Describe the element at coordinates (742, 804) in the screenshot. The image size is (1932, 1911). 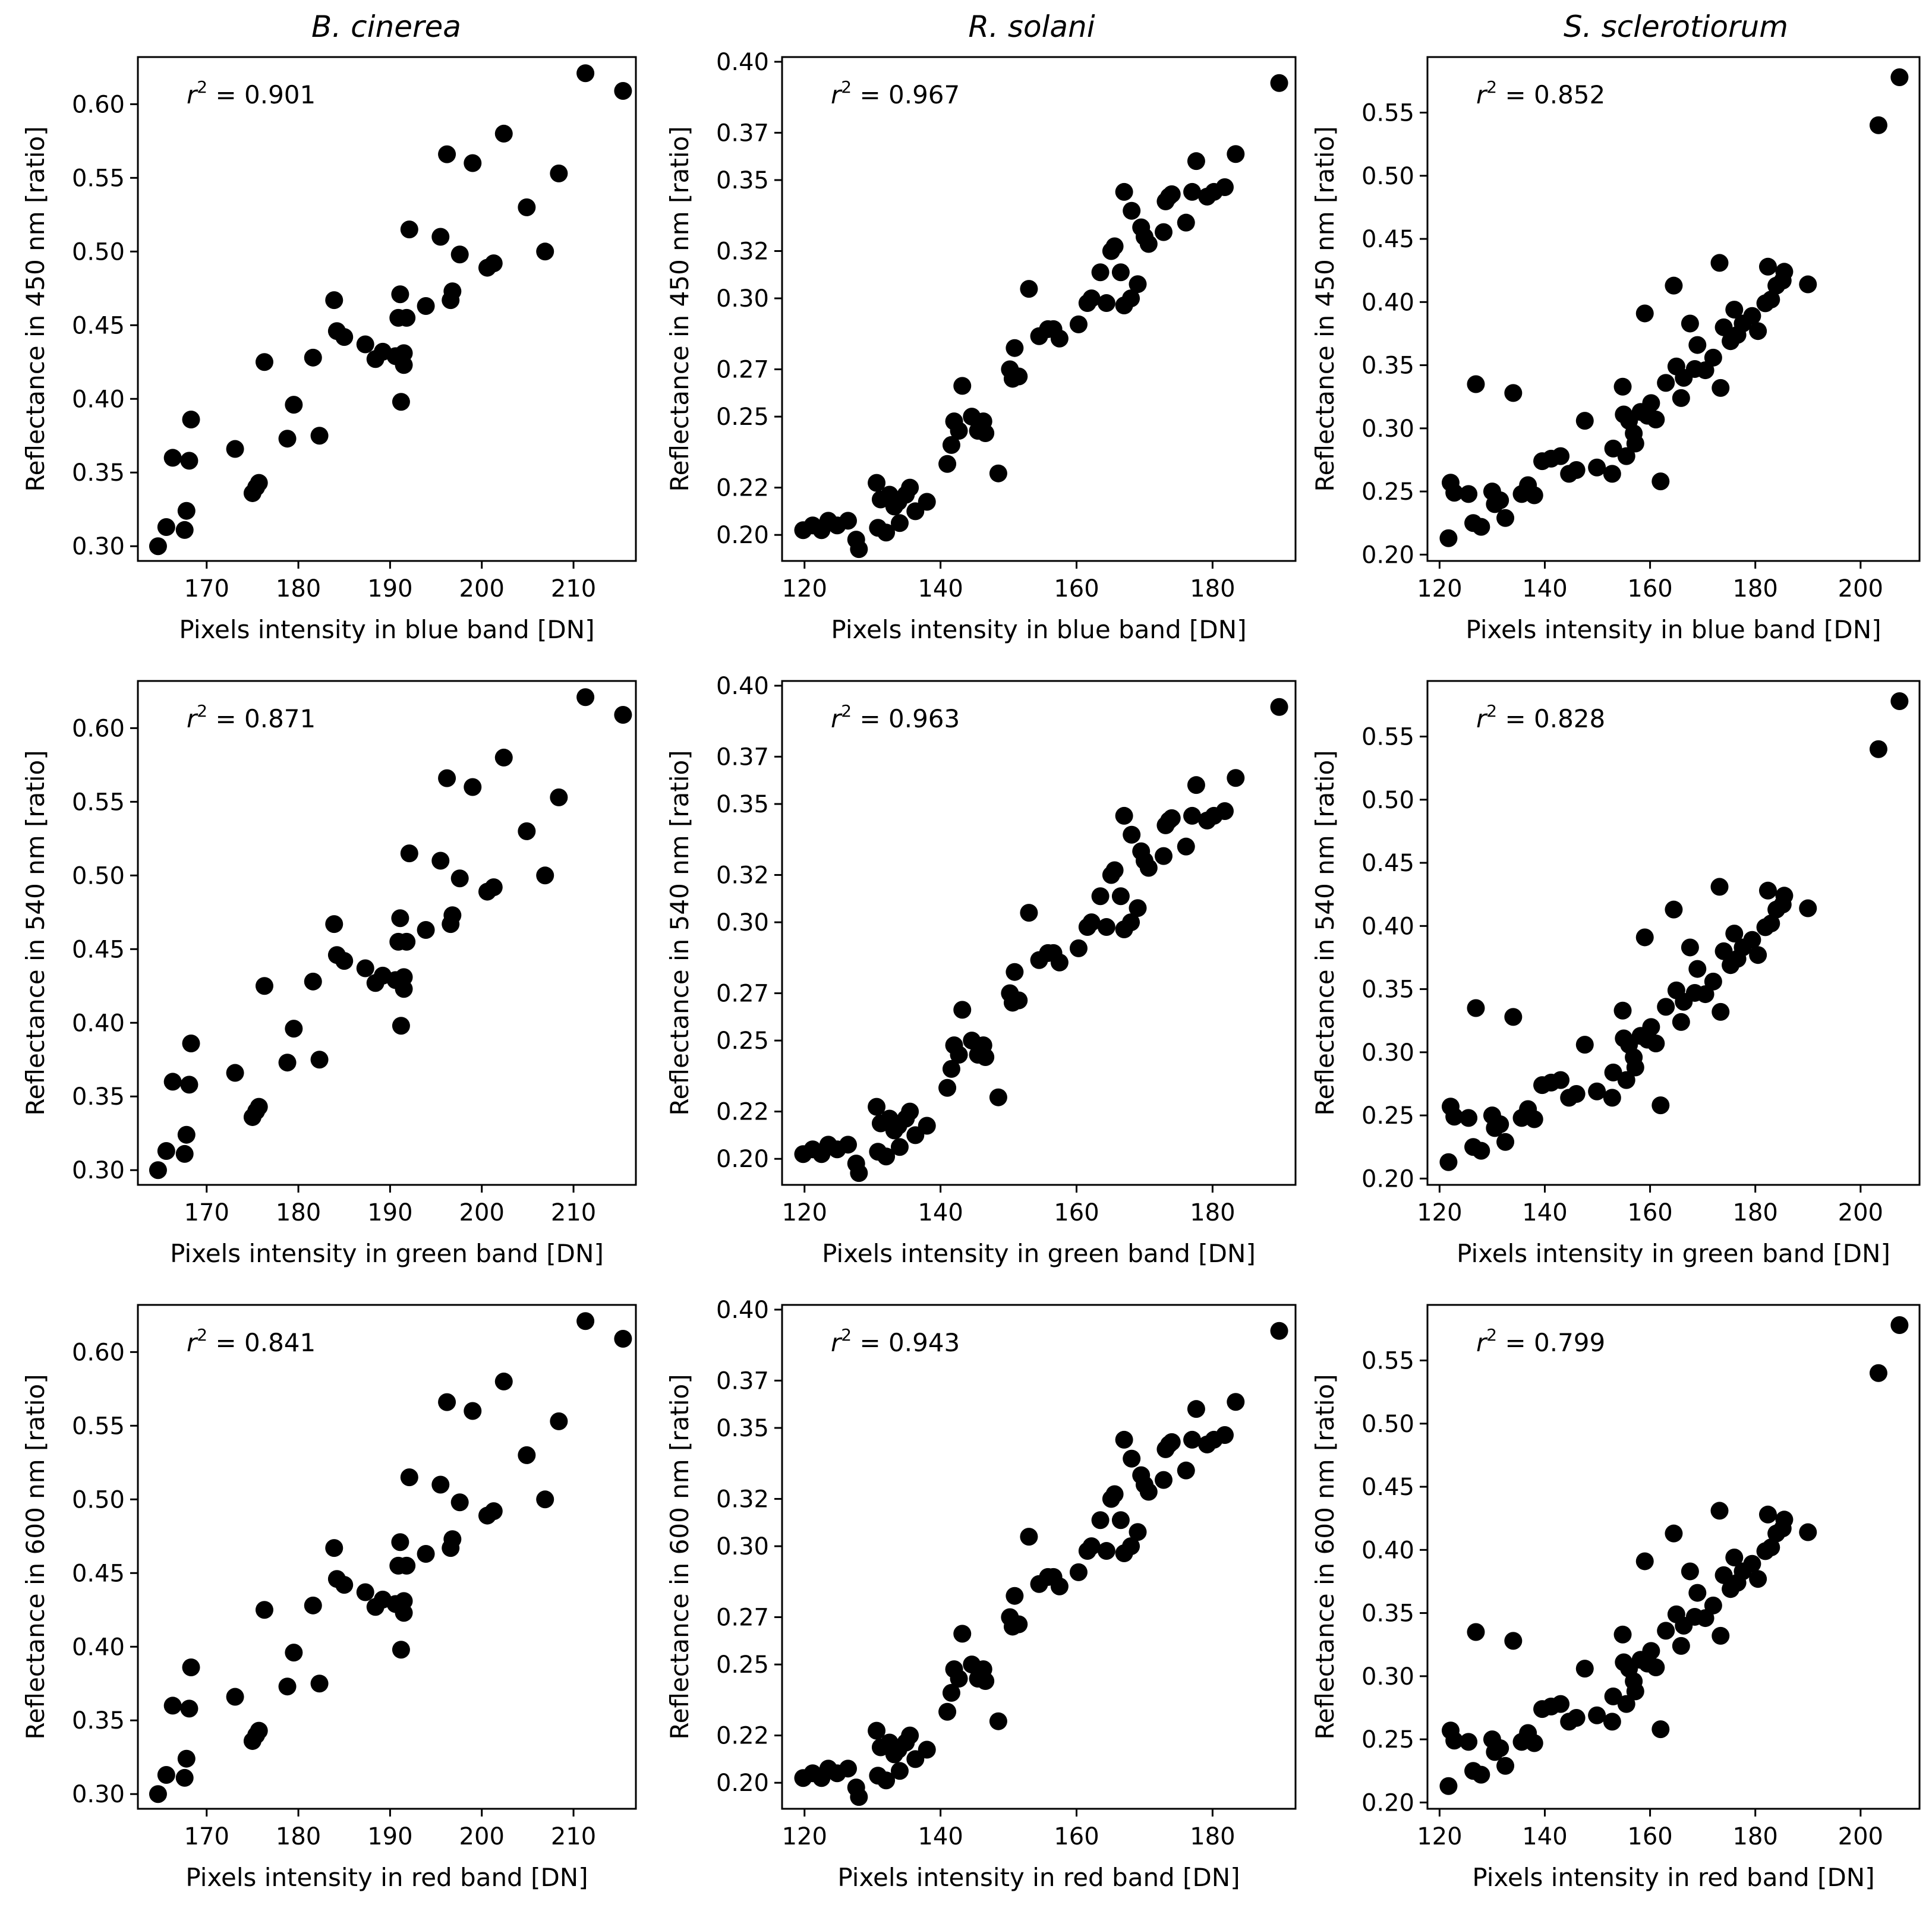
I see `panel-r1-c1-y-tick-label: 0.35` at that location.